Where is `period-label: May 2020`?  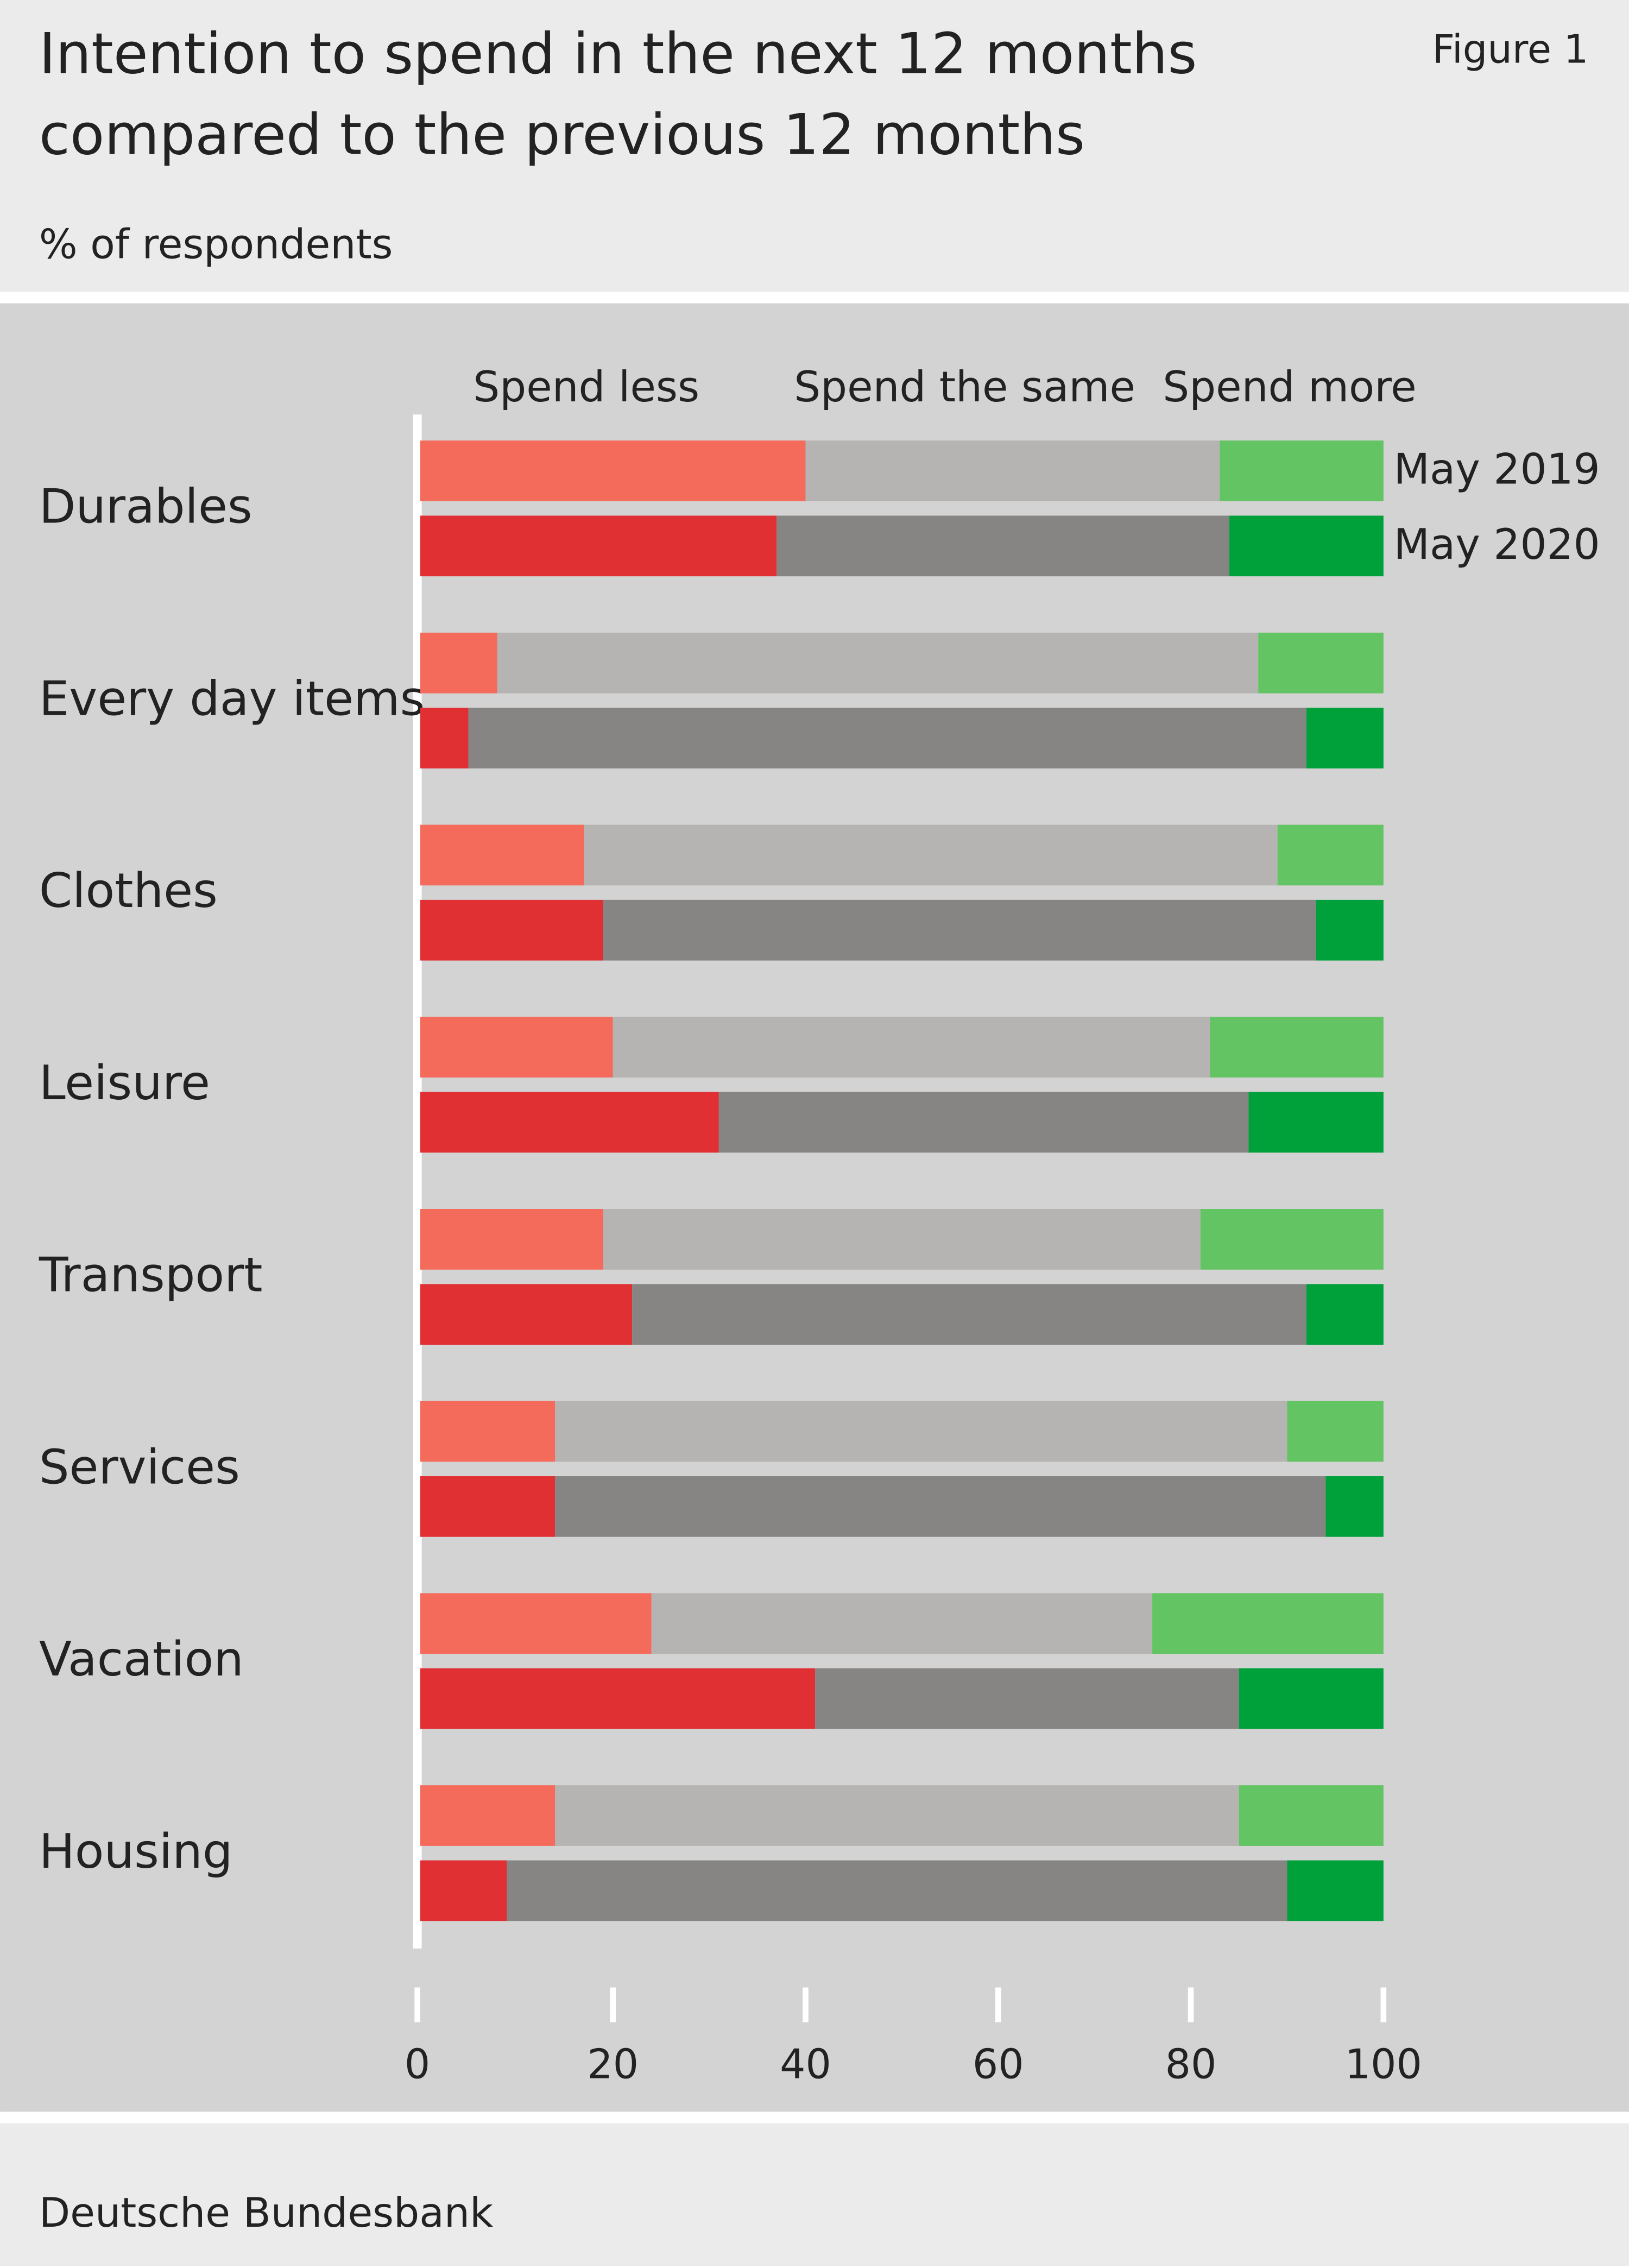 period-label: May 2020 is located at coordinates (1496, 544).